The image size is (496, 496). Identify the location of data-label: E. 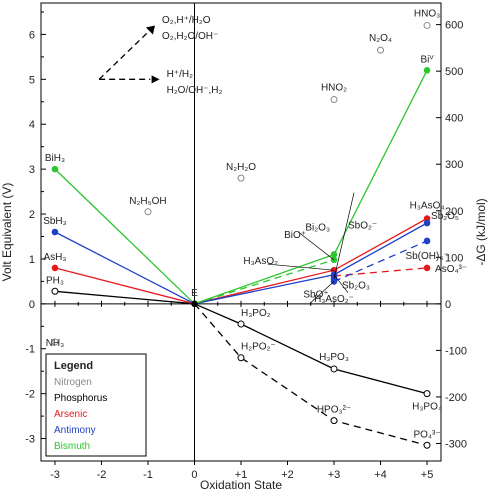
(194, 293).